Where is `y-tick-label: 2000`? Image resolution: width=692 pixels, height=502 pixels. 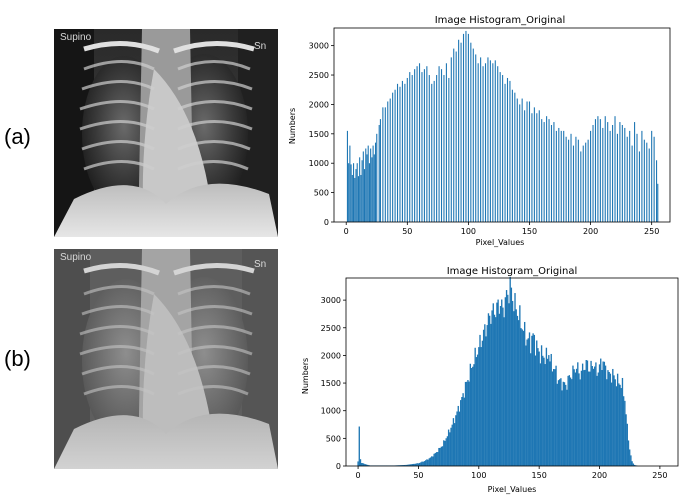 y-tick-label: 2000 is located at coordinates (331, 355).